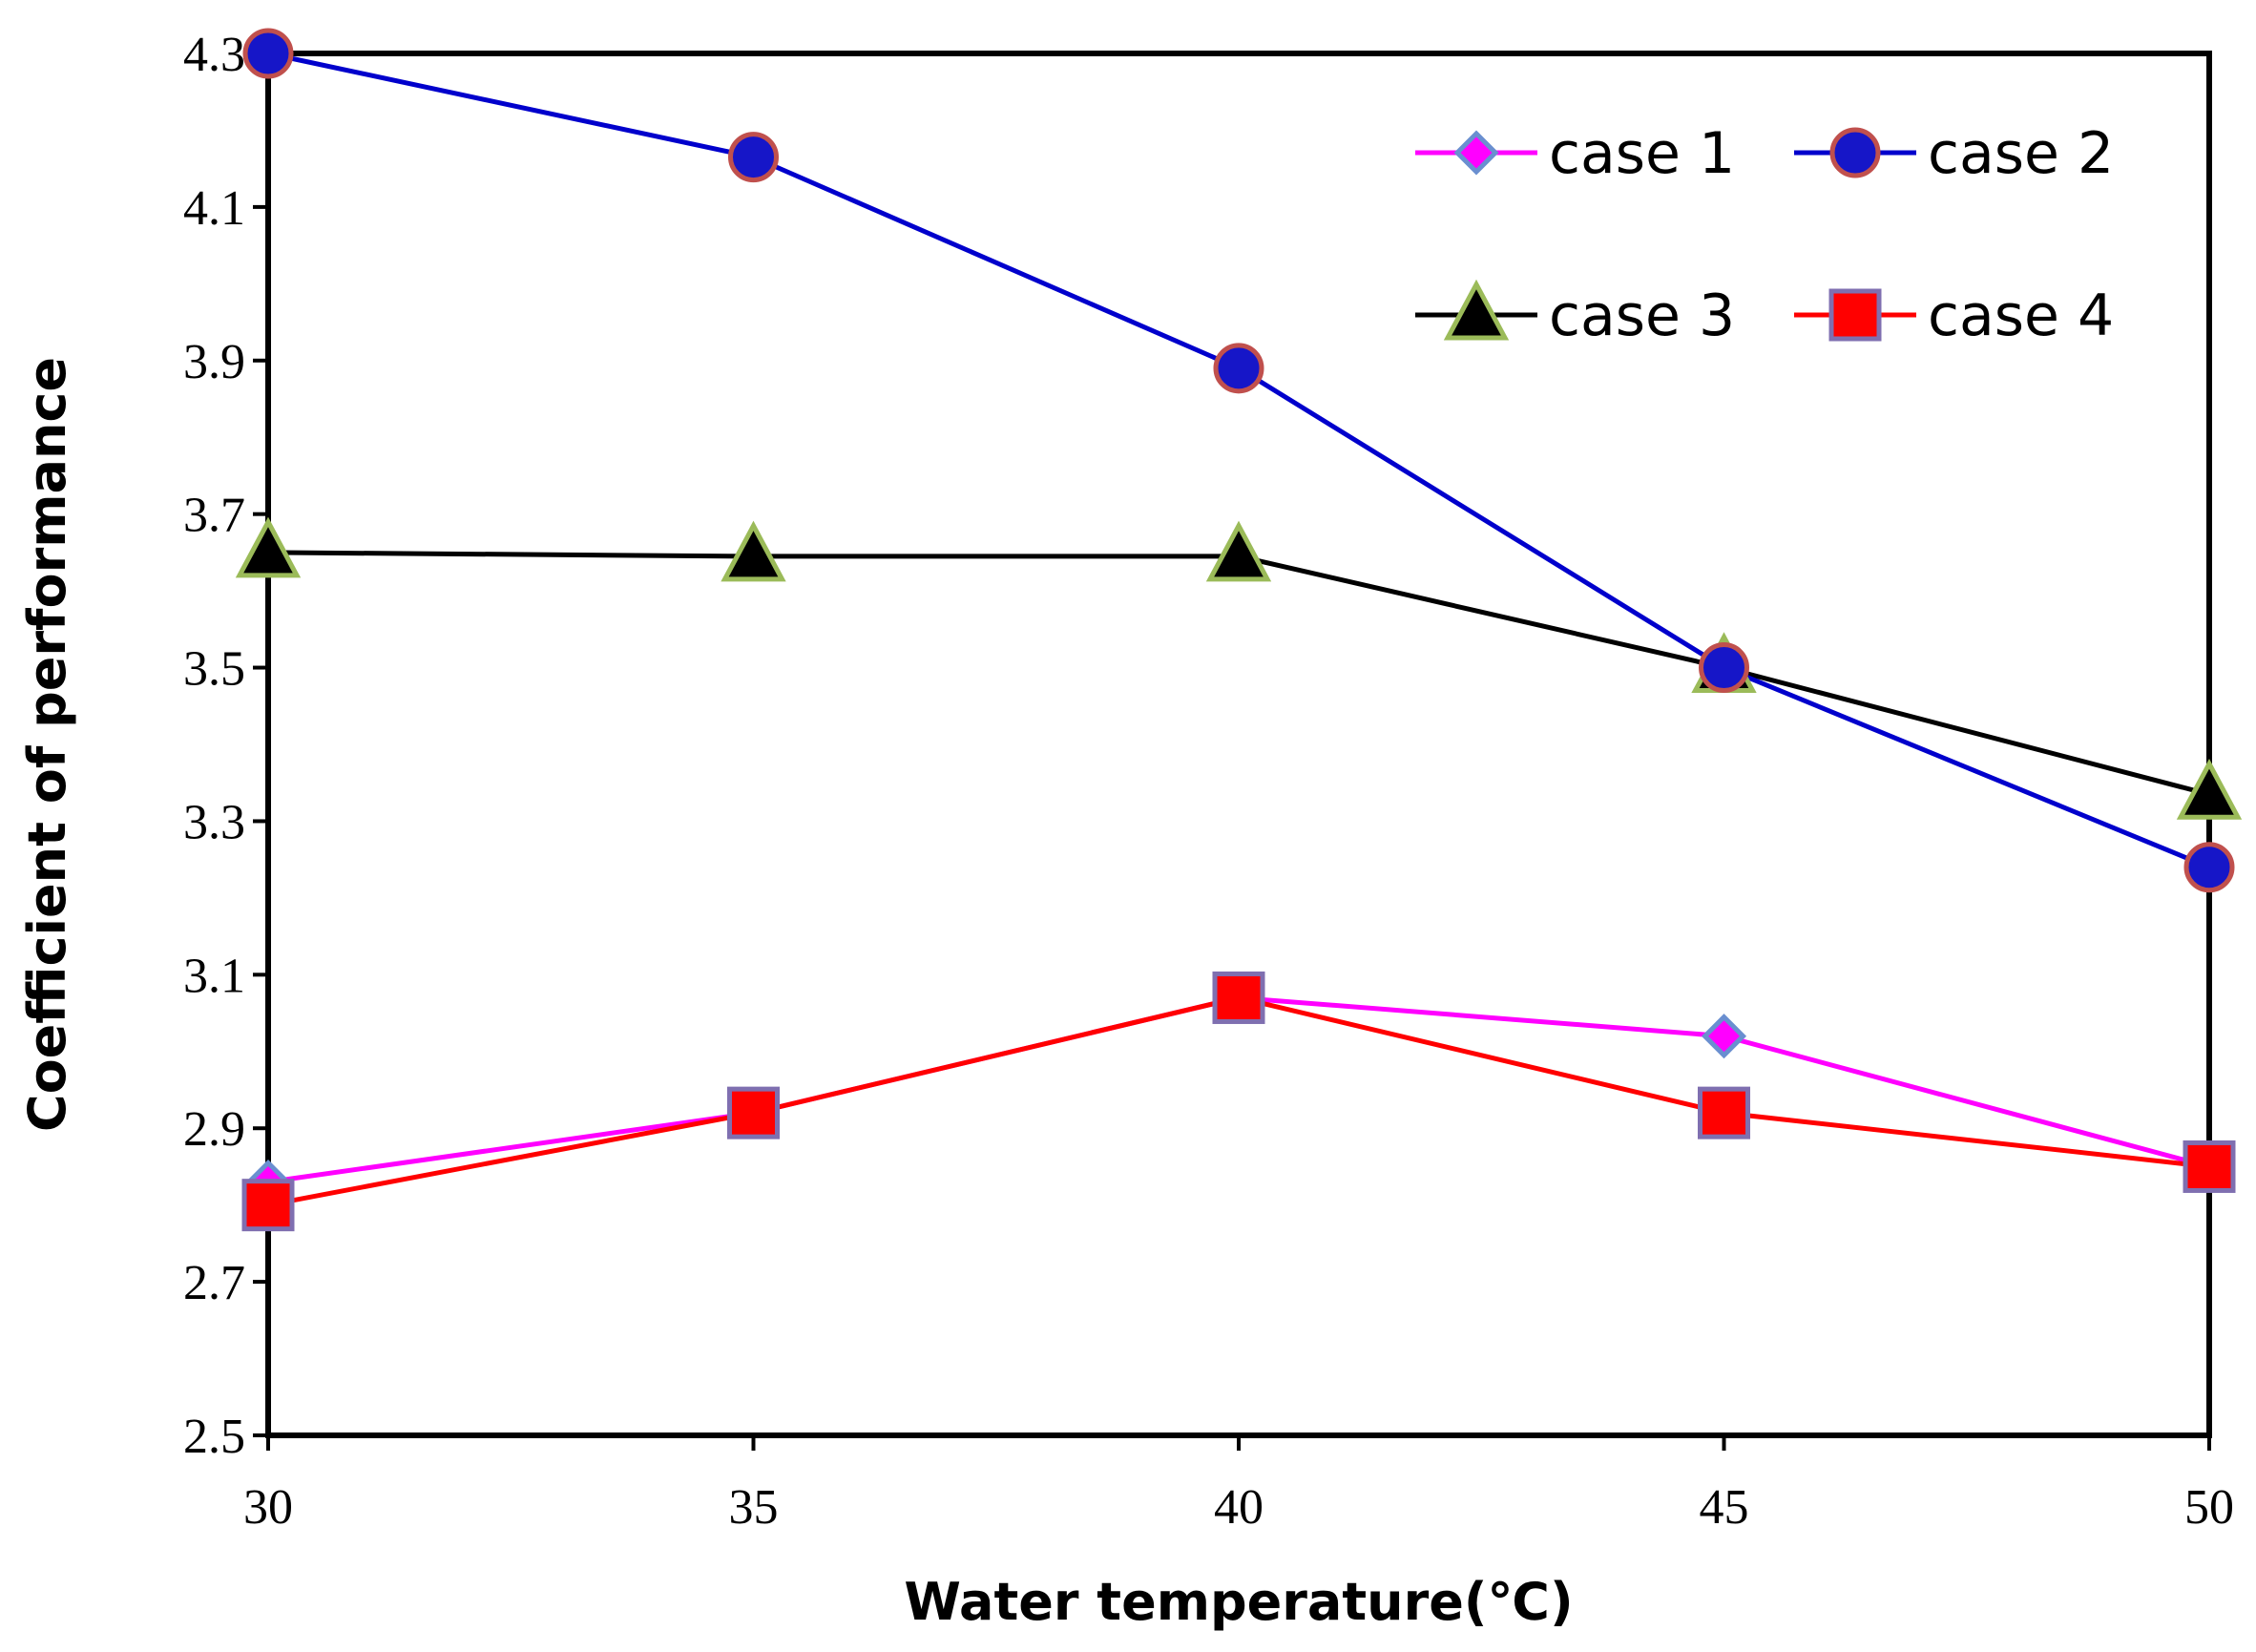 This screenshot has width=2256, height=1652. Describe the element at coordinates (214, 55) in the screenshot. I see `y-tick-label: 4.3` at that location.